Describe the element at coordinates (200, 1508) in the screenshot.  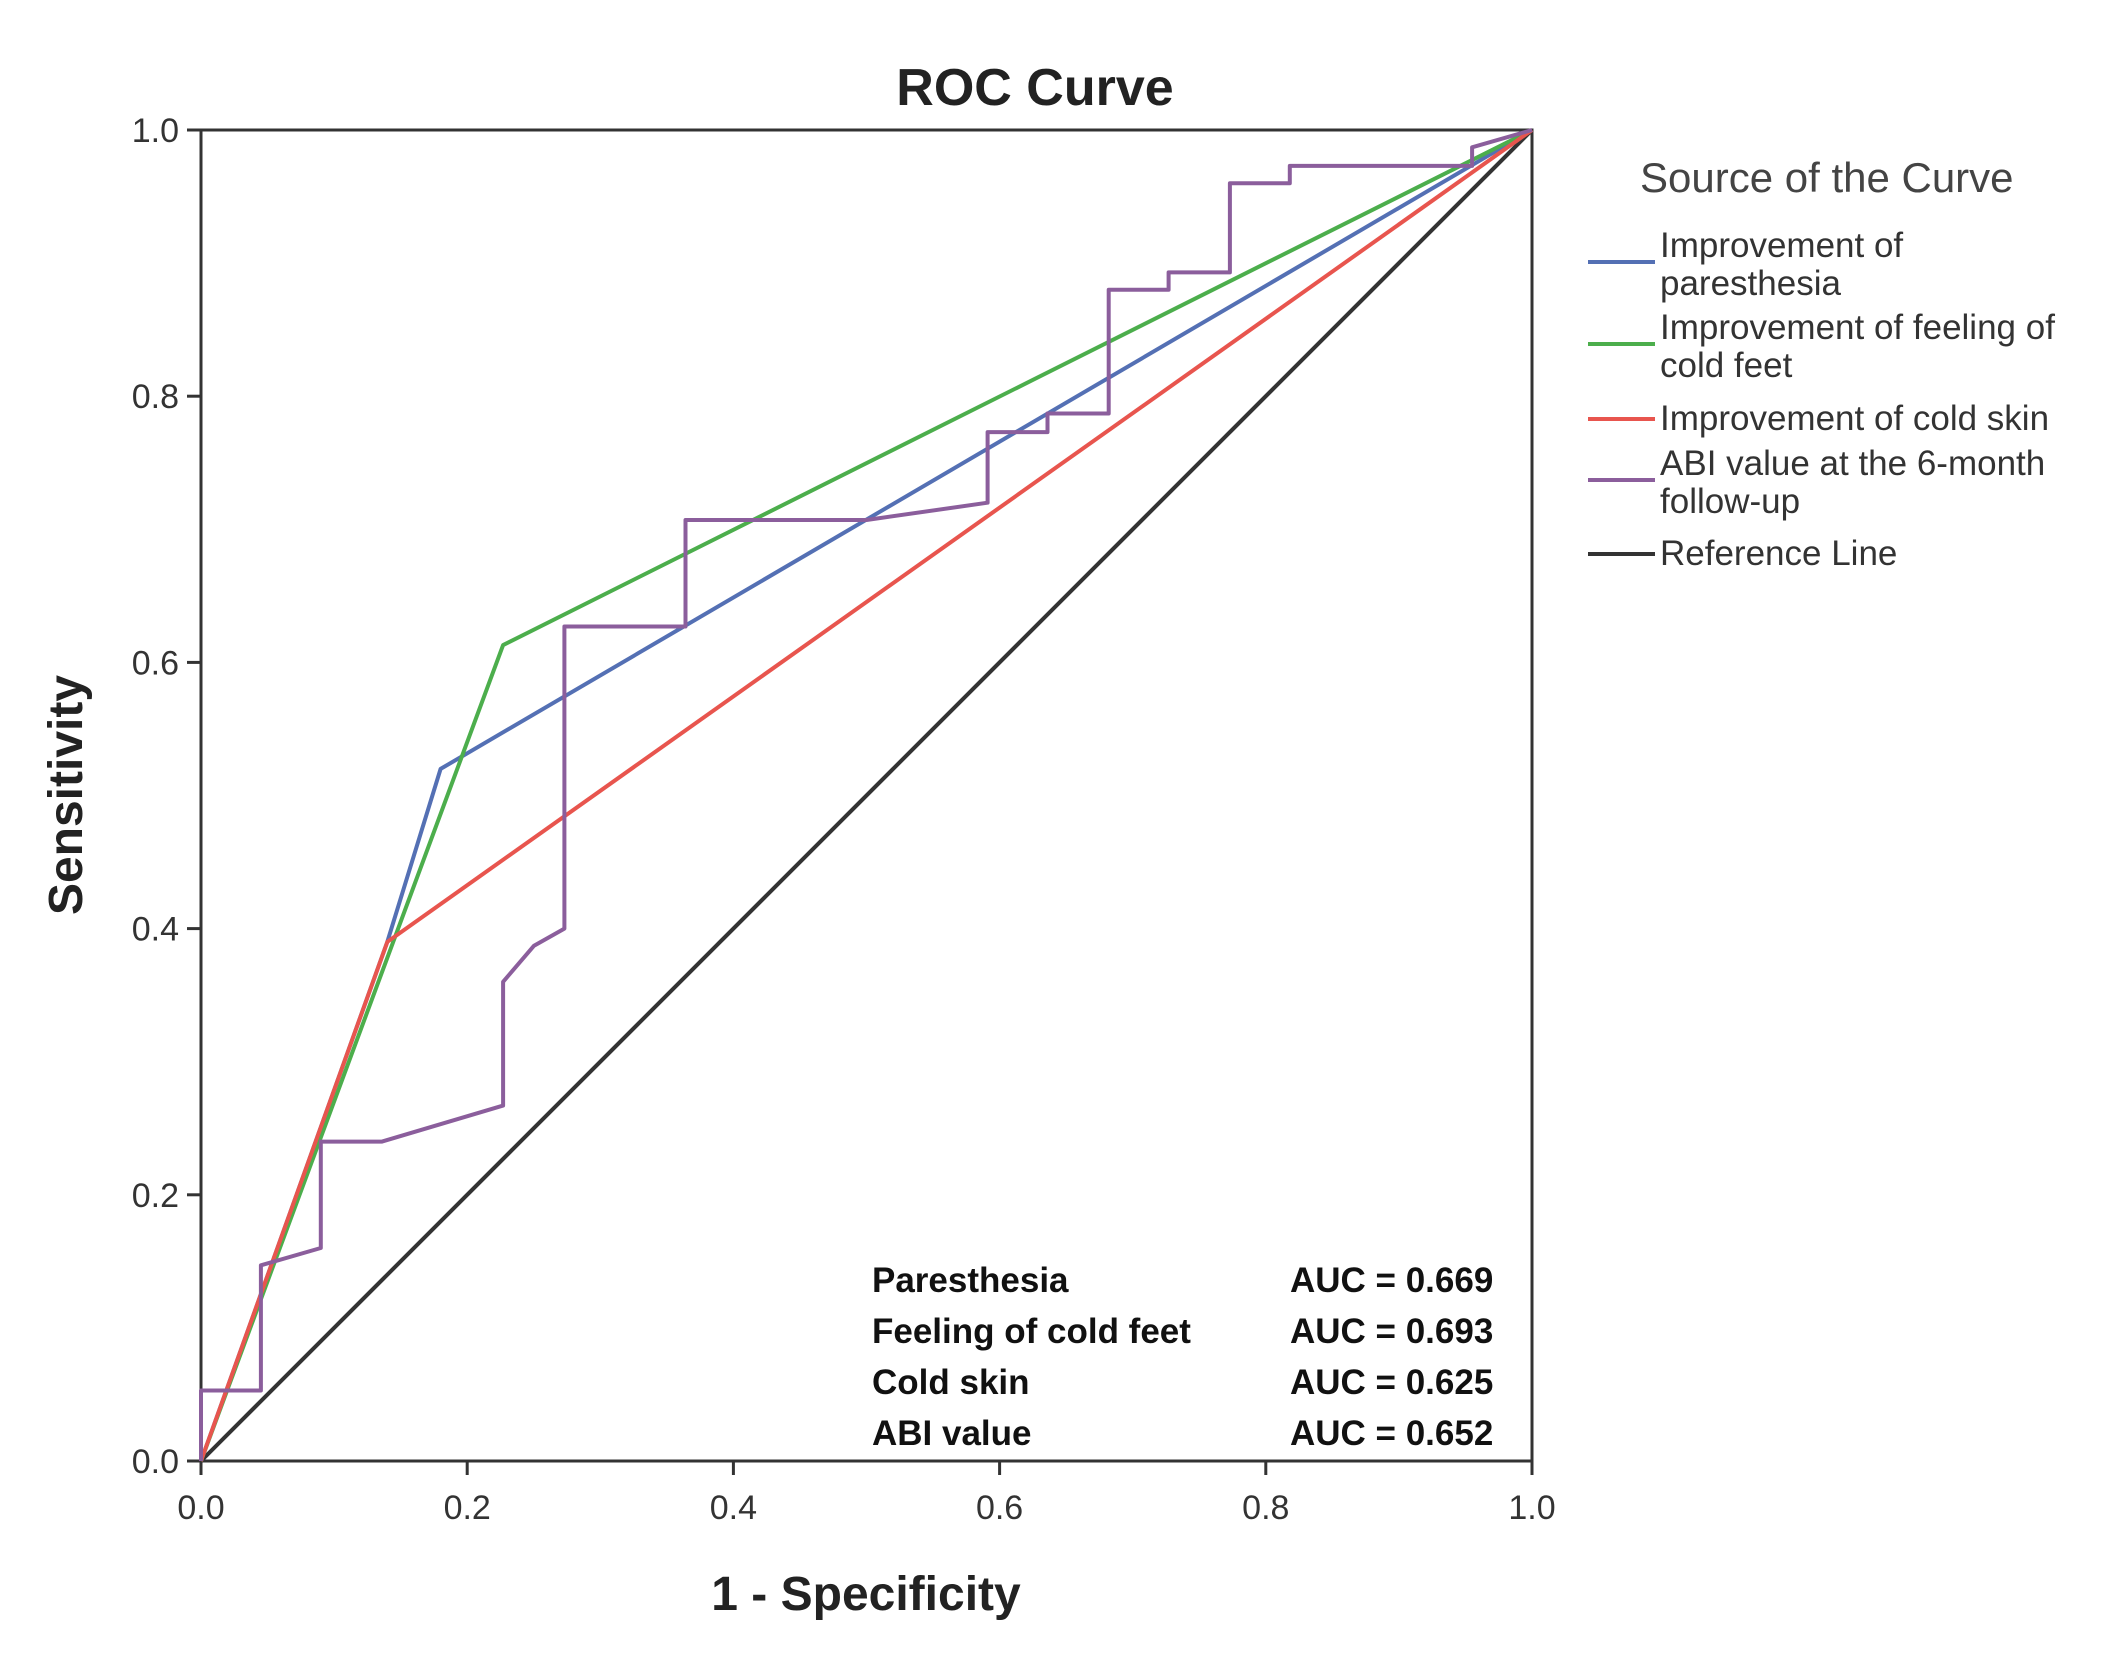
I see `x-tick-label: 0.0` at that location.